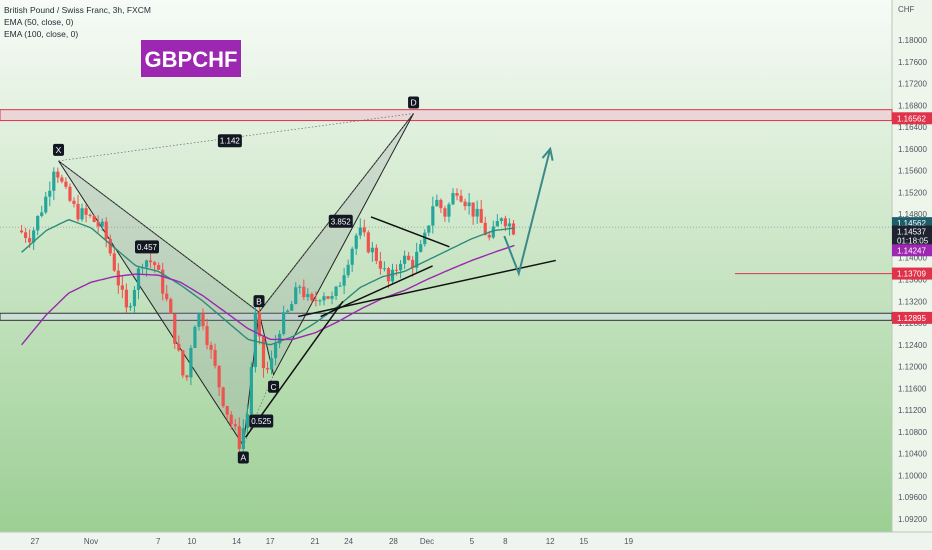  Describe the element at coordinates (259, 301) in the screenshot. I see `point-b-label: B` at that location.